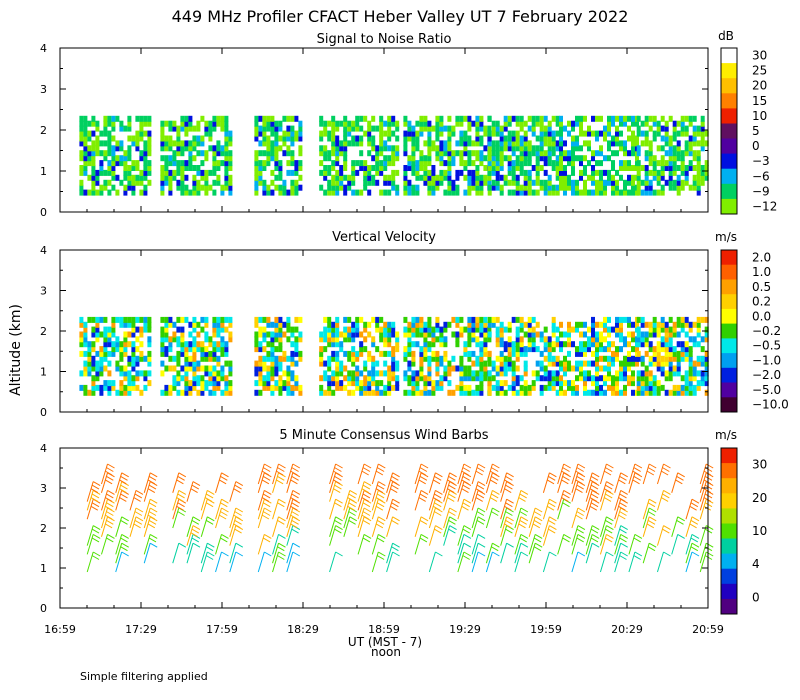 The image size is (800, 700). What do you see at coordinates (729, 606) in the screenshot?
I see `colorbar-swatch` at bounding box center [729, 606].